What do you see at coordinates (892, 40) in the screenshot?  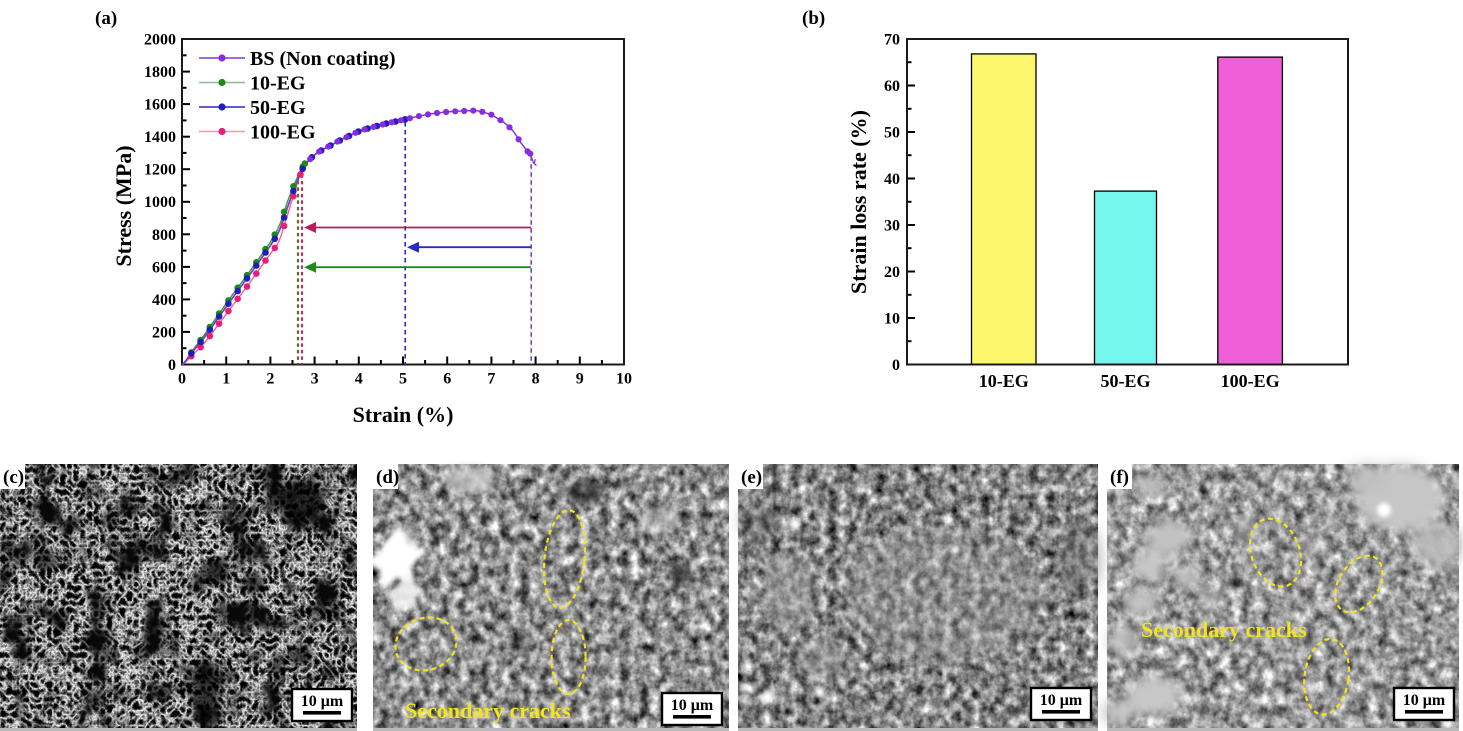 I see `svg-text: 70` at bounding box center [892, 40].